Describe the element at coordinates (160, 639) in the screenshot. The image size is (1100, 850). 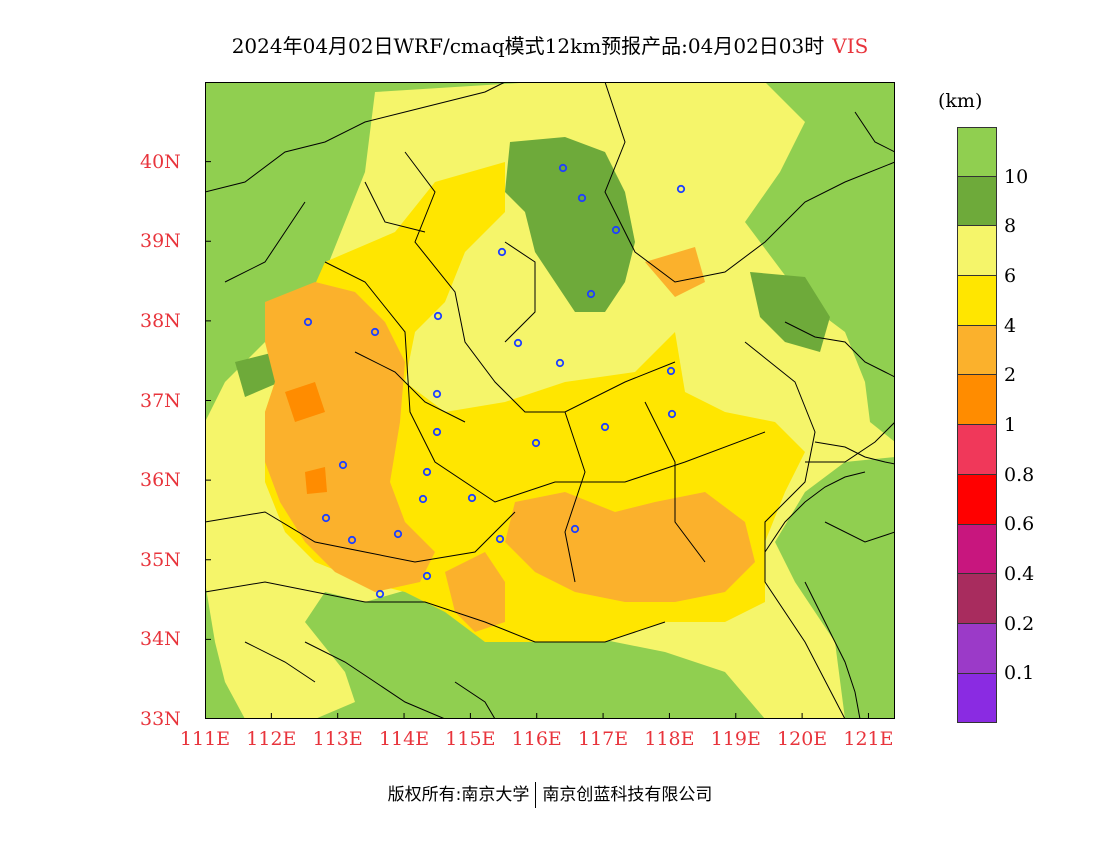
I see `y-axis-label: 34N` at that location.